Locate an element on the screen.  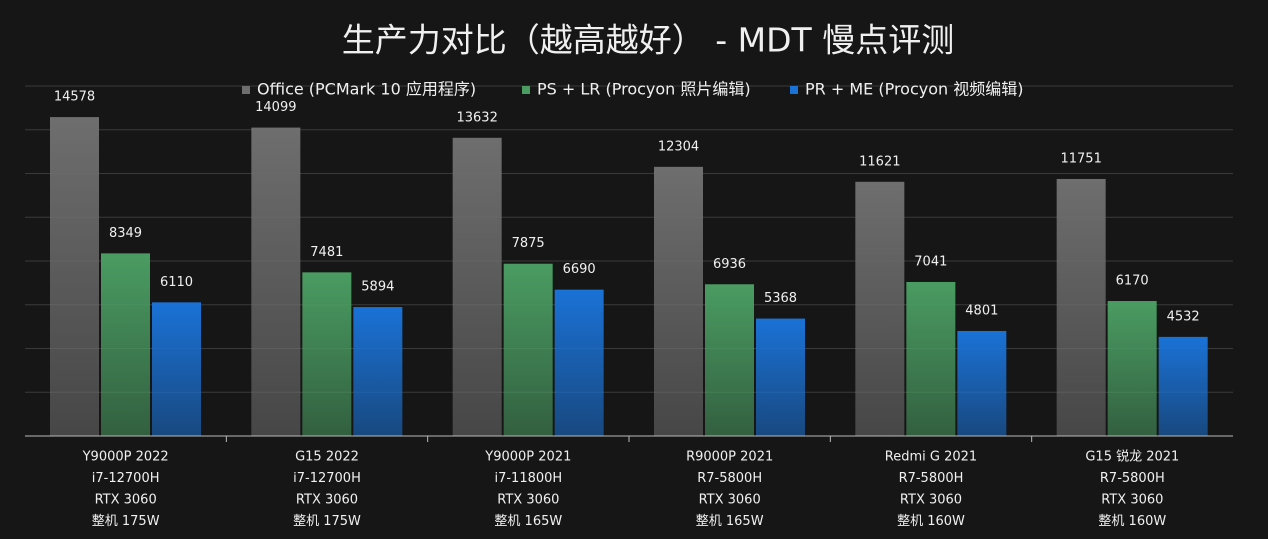
x-tick-label: Redmi G 2021 is located at coordinates (931, 457).